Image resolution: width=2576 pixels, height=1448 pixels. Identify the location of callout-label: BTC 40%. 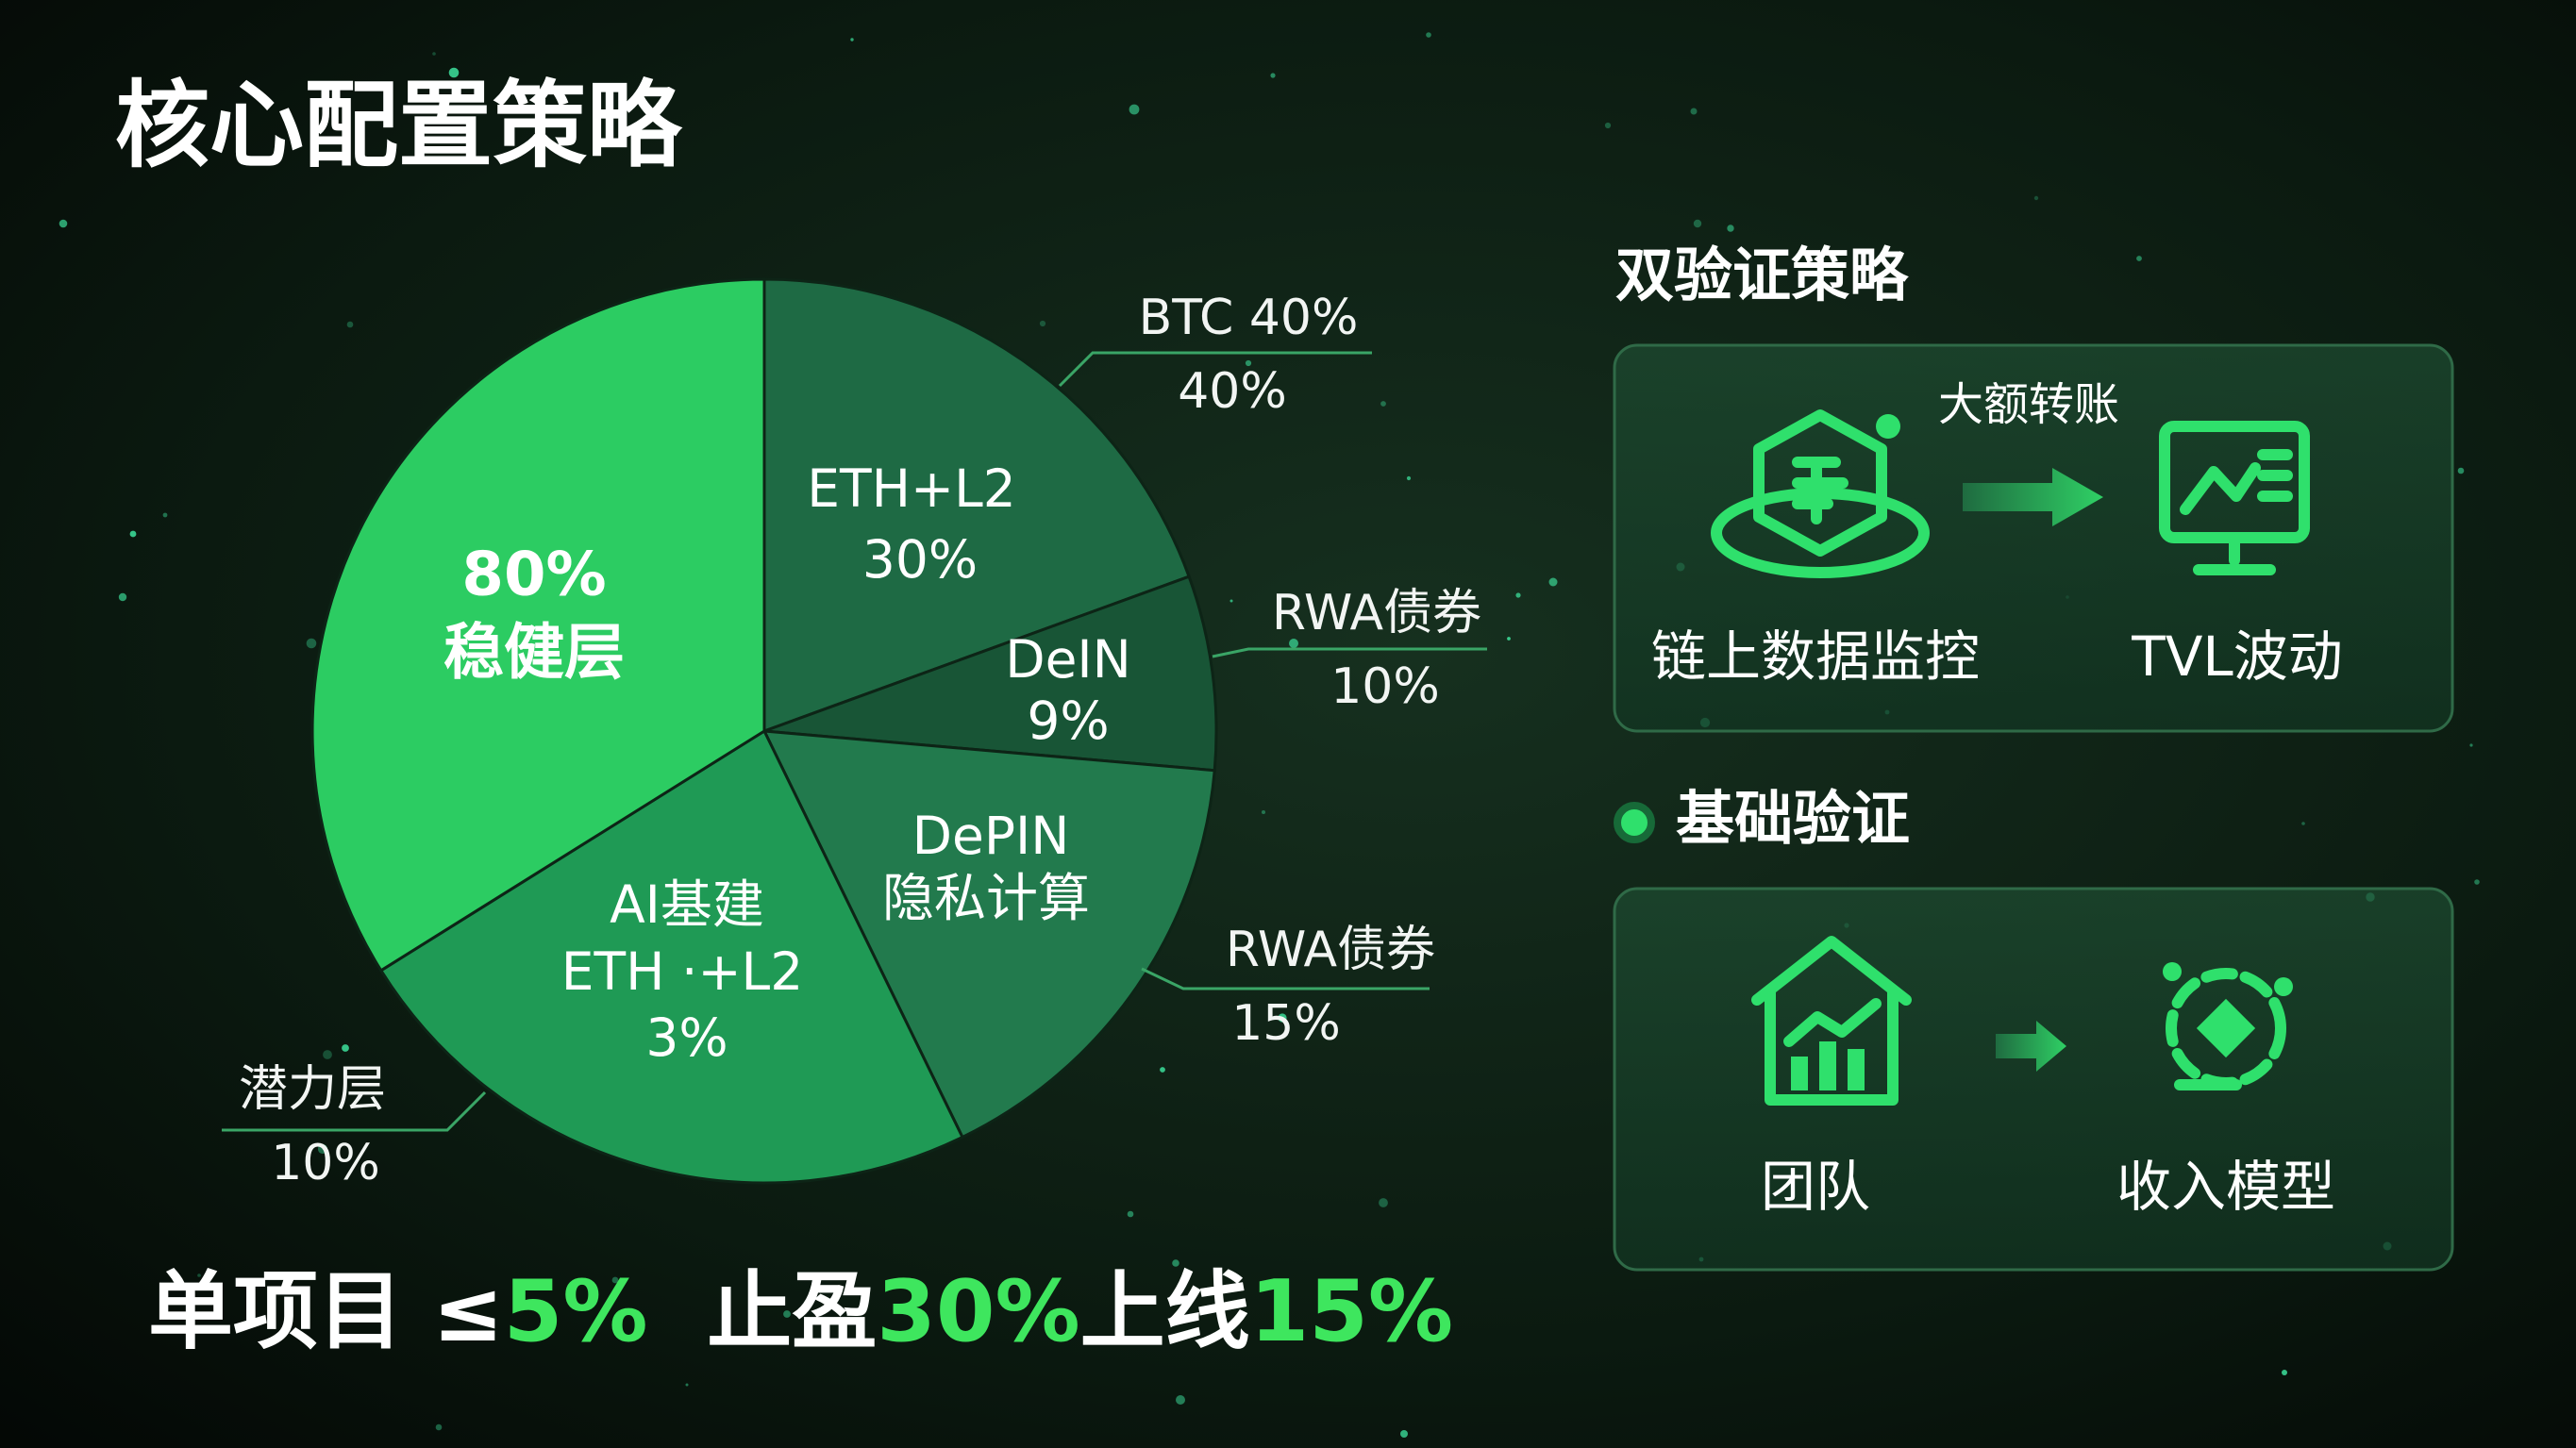
(1249, 318).